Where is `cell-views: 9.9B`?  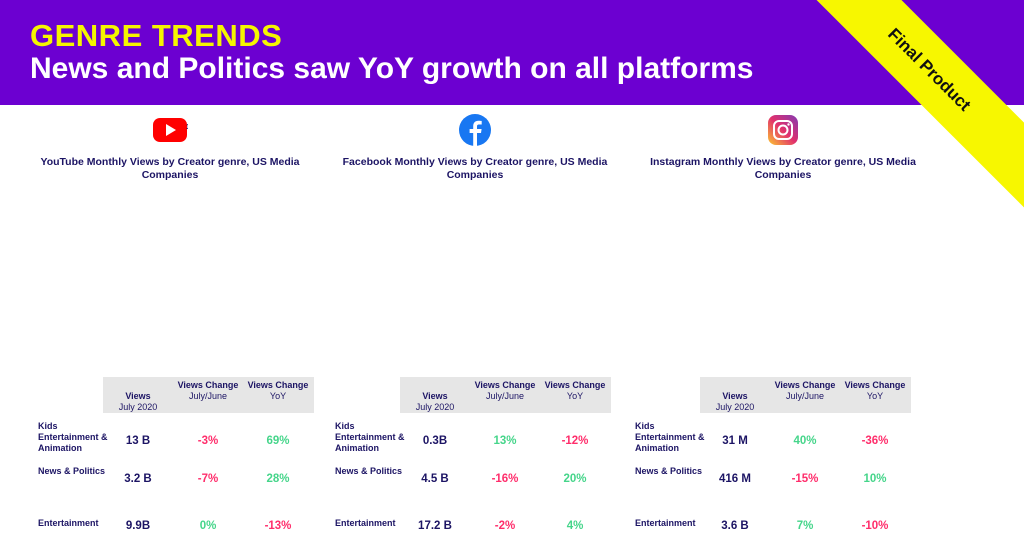 cell-views: 9.9B is located at coordinates (138, 526).